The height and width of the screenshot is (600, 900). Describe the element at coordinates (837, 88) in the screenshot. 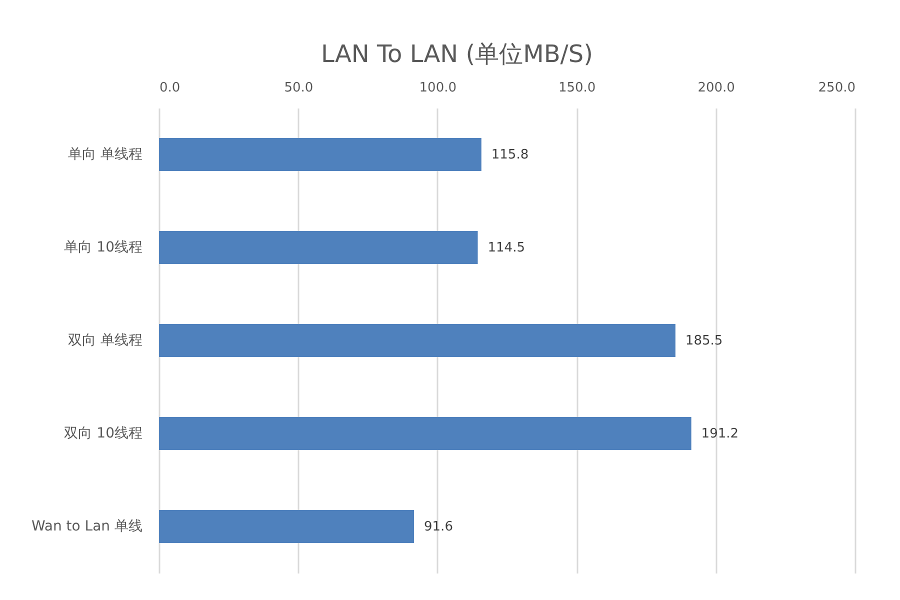

I see `x-tick-label: 250.0` at that location.